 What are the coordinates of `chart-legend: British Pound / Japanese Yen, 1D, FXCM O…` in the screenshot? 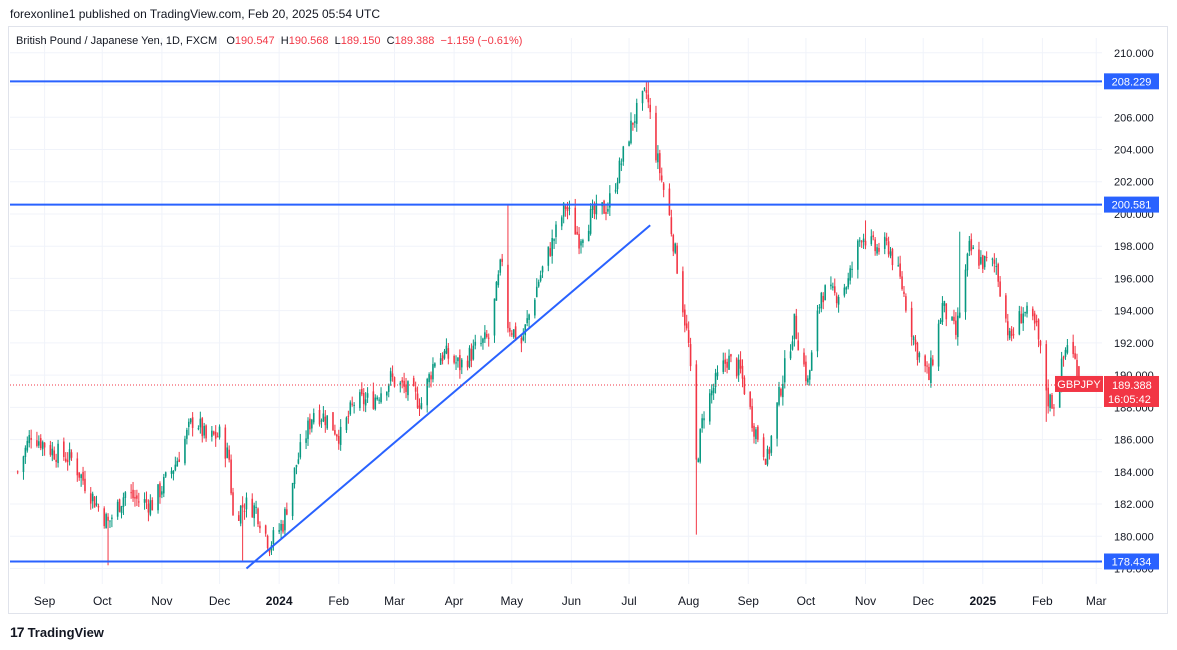 It's located at (269, 41).